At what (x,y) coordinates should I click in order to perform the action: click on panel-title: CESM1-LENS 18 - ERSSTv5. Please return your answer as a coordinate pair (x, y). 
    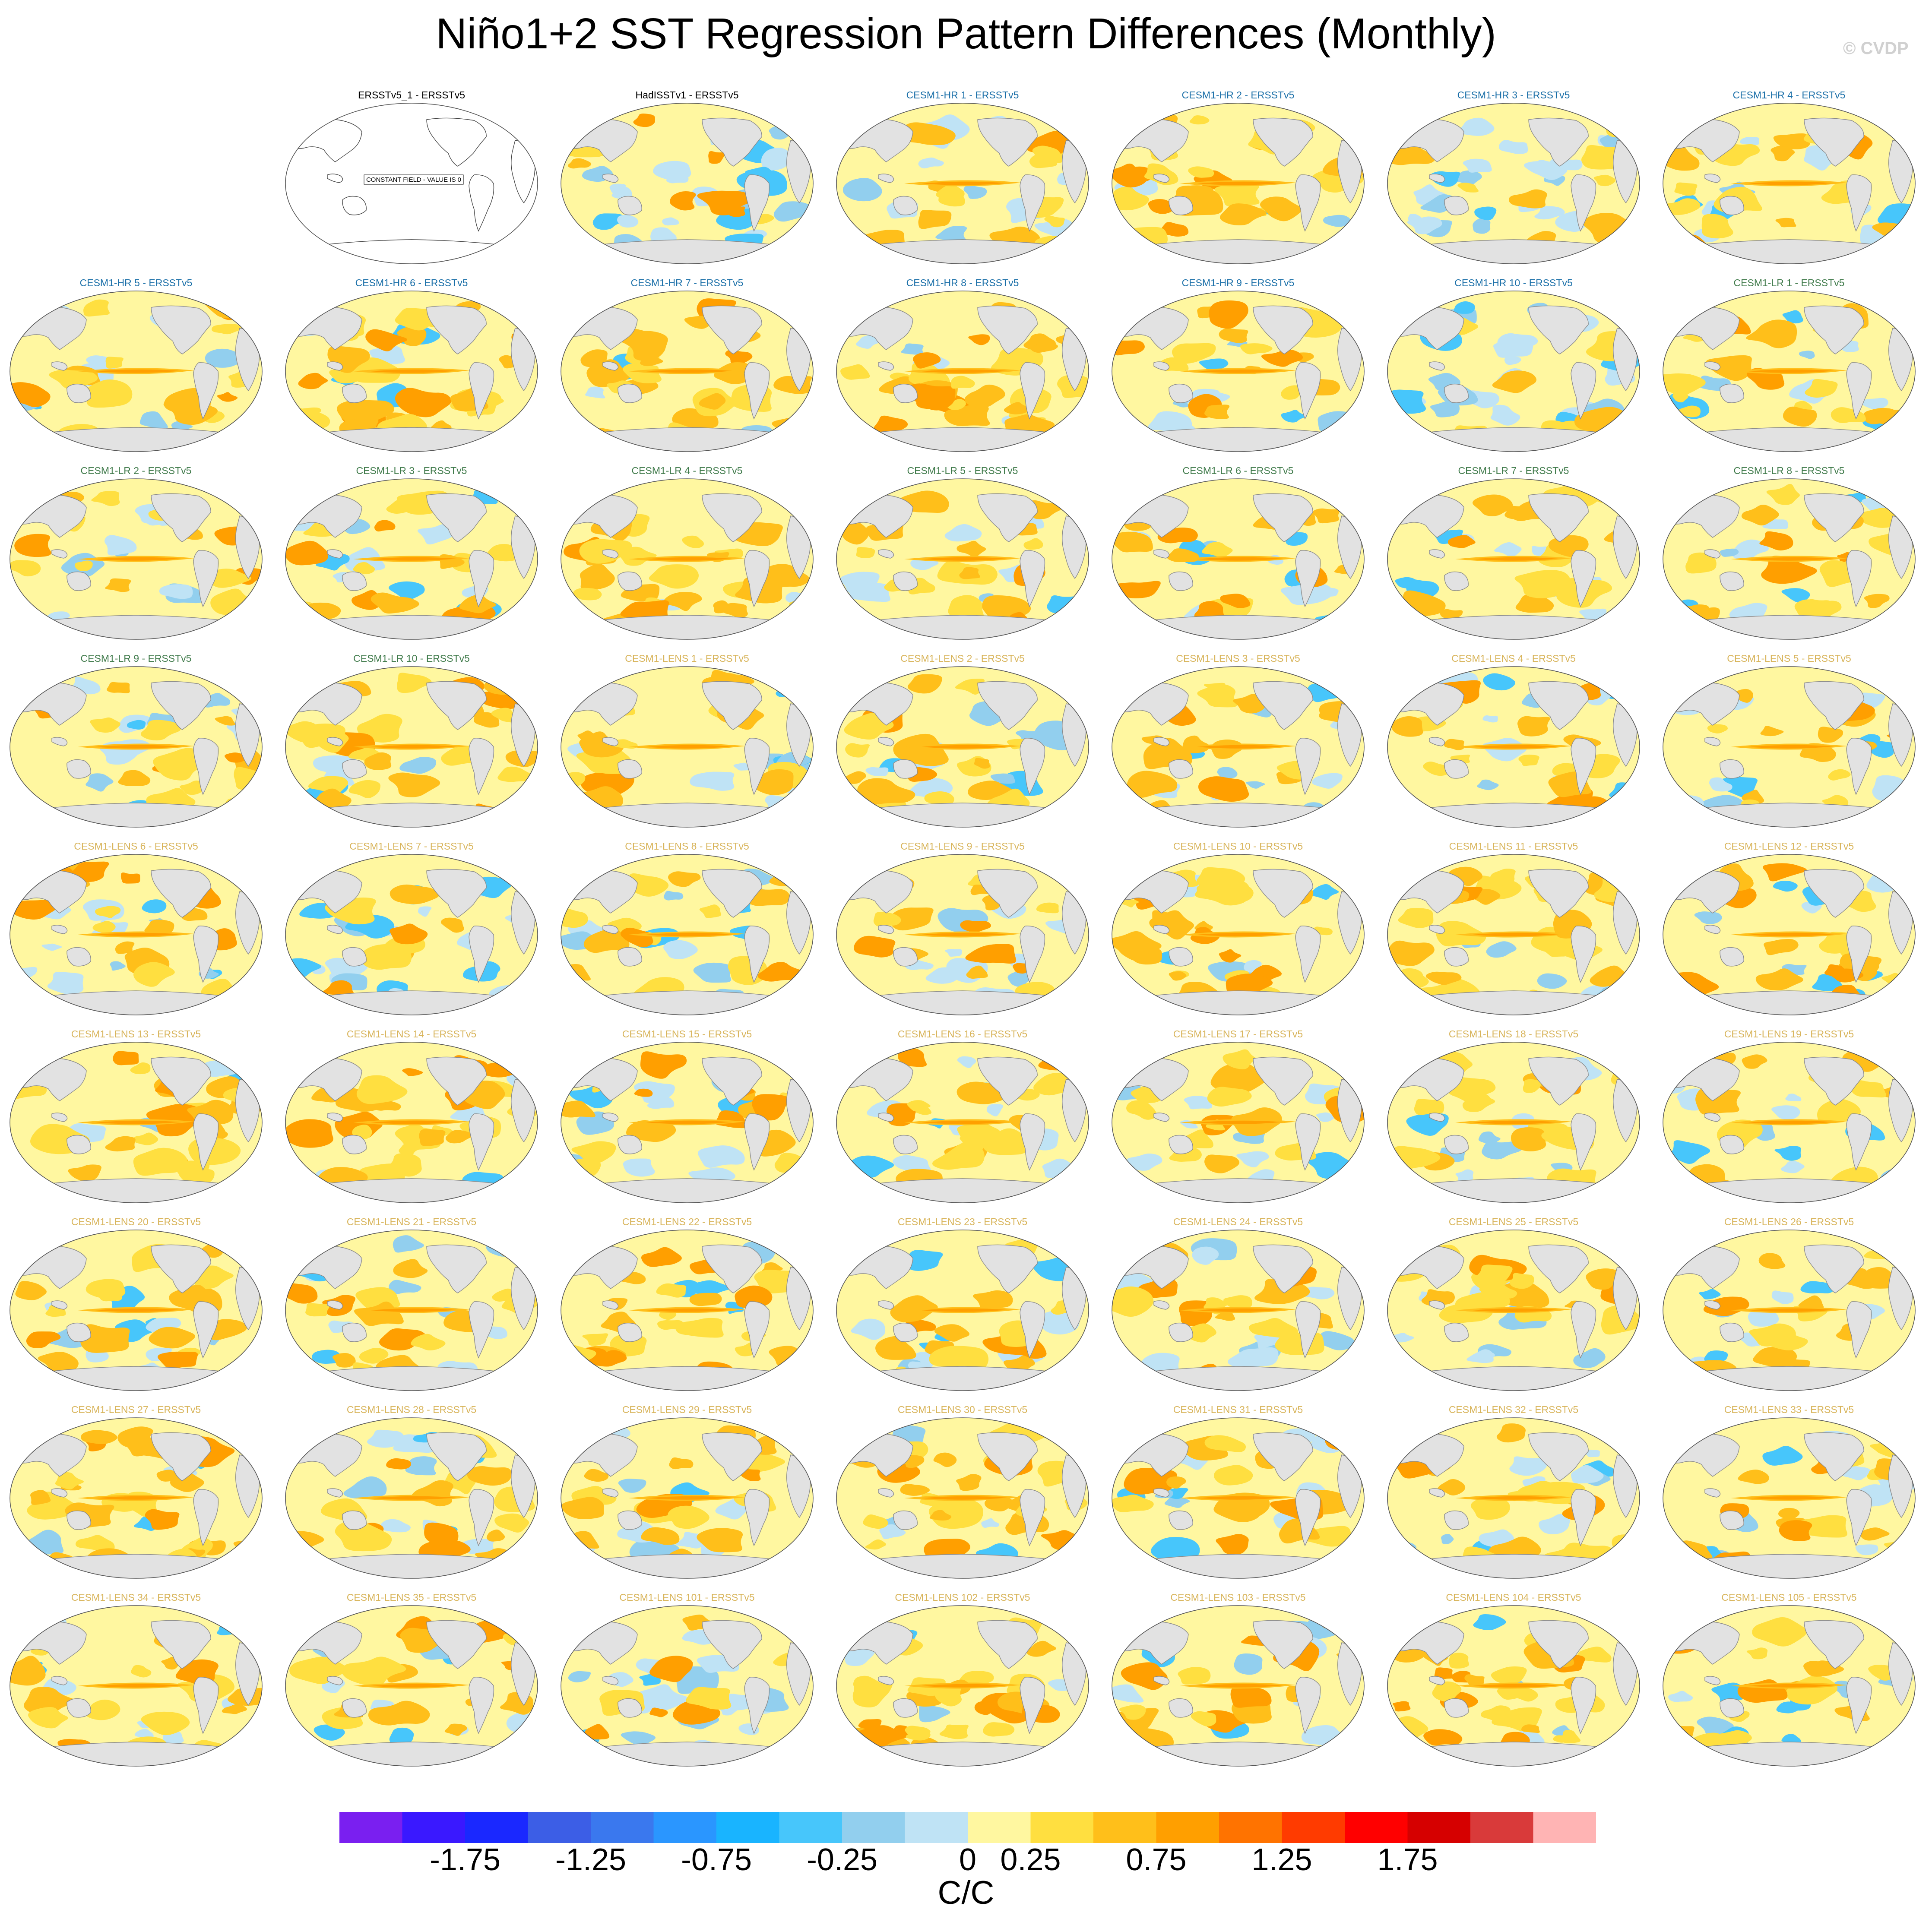
    Looking at the image, I should click on (1514, 1034).